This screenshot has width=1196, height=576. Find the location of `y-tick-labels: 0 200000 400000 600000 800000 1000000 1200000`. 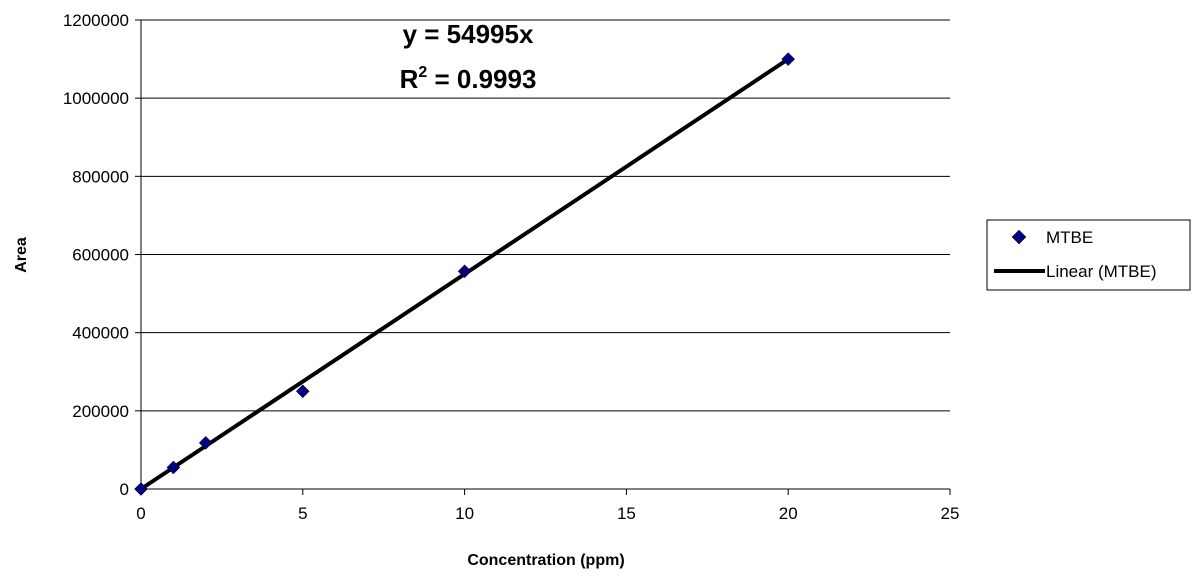

y-tick-labels: 0 200000 400000 600000 800000 1000000 1200000 is located at coordinates (96, 255).